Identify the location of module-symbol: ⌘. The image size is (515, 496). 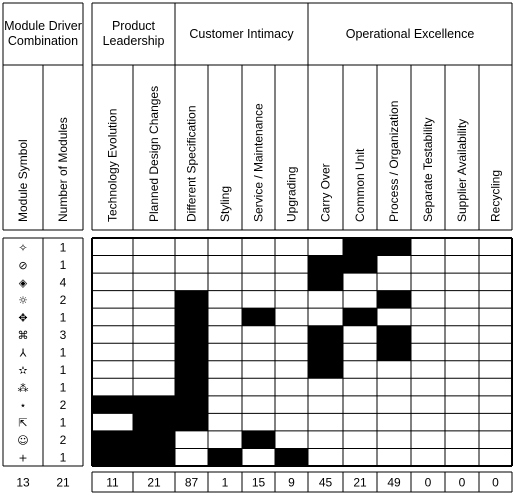
(23, 335).